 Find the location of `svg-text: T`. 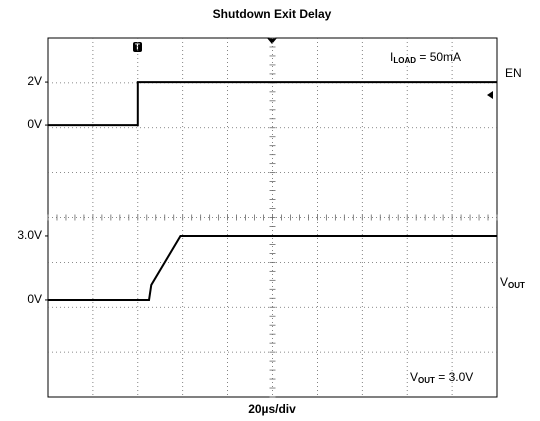

svg-text: T is located at coordinates (137, 47).